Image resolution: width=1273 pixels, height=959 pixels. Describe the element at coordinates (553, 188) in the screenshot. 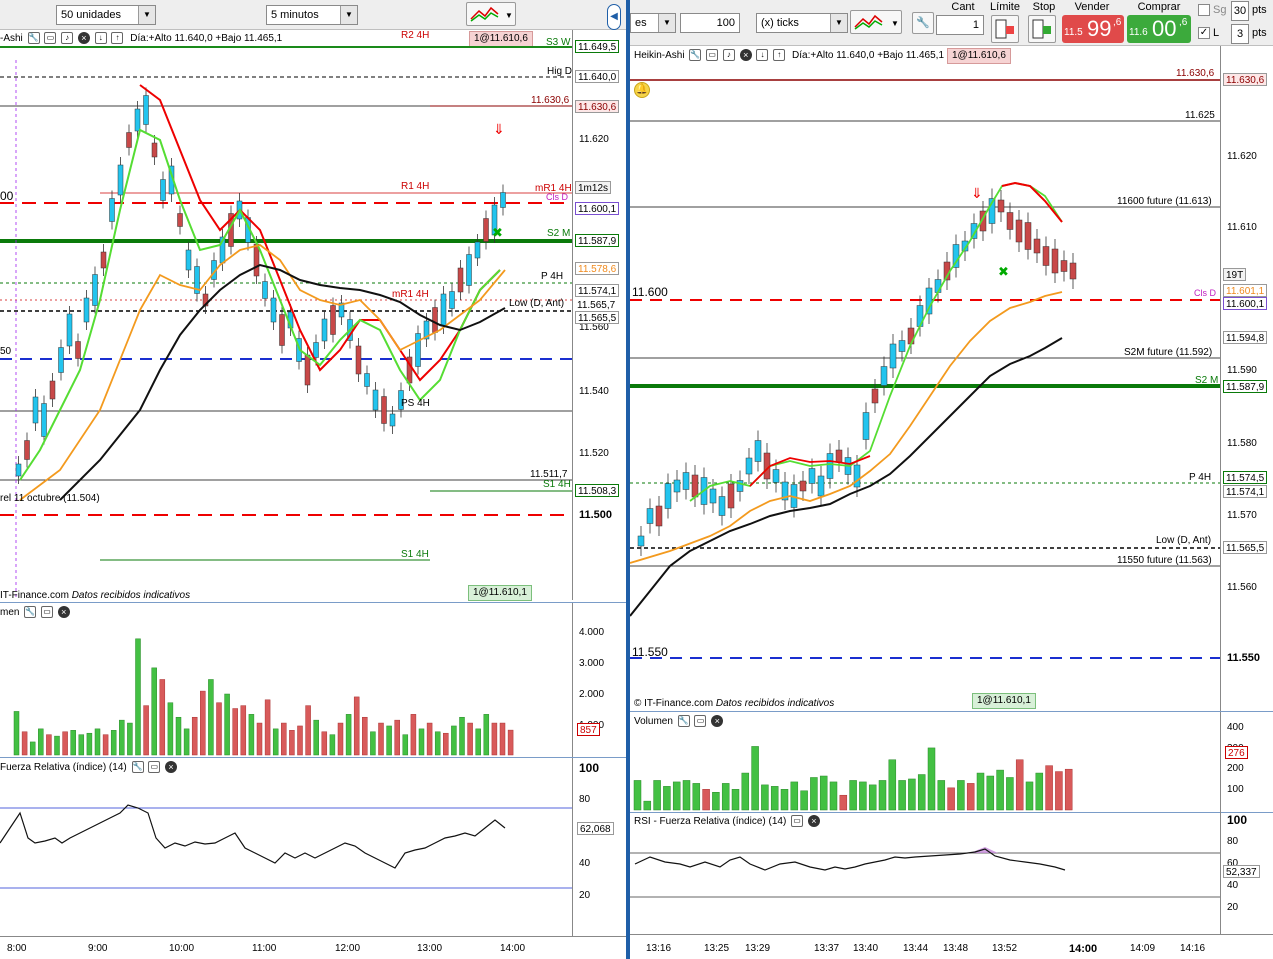

I see `mr1-4h-label: mR1 4H` at that location.